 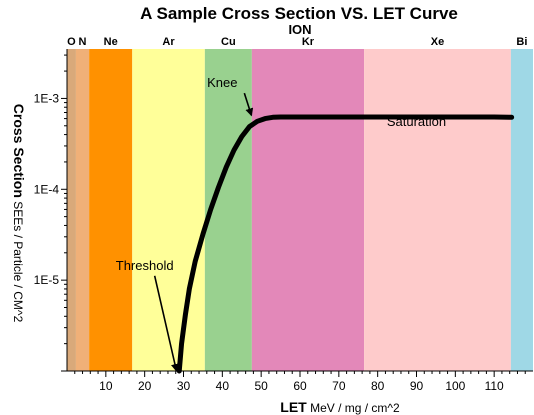 What do you see at coordinates (71, 210) in the screenshot?
I see `ion-band-o` at bounding box center [71, 210].